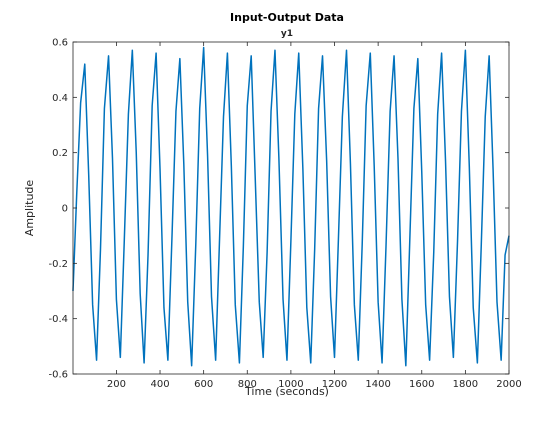 The image size is (560, 424). What do you see at coordinates (377, 384) in the screenshot?
I see `x-tick-label: 1400` at bounding box center [377, 384].